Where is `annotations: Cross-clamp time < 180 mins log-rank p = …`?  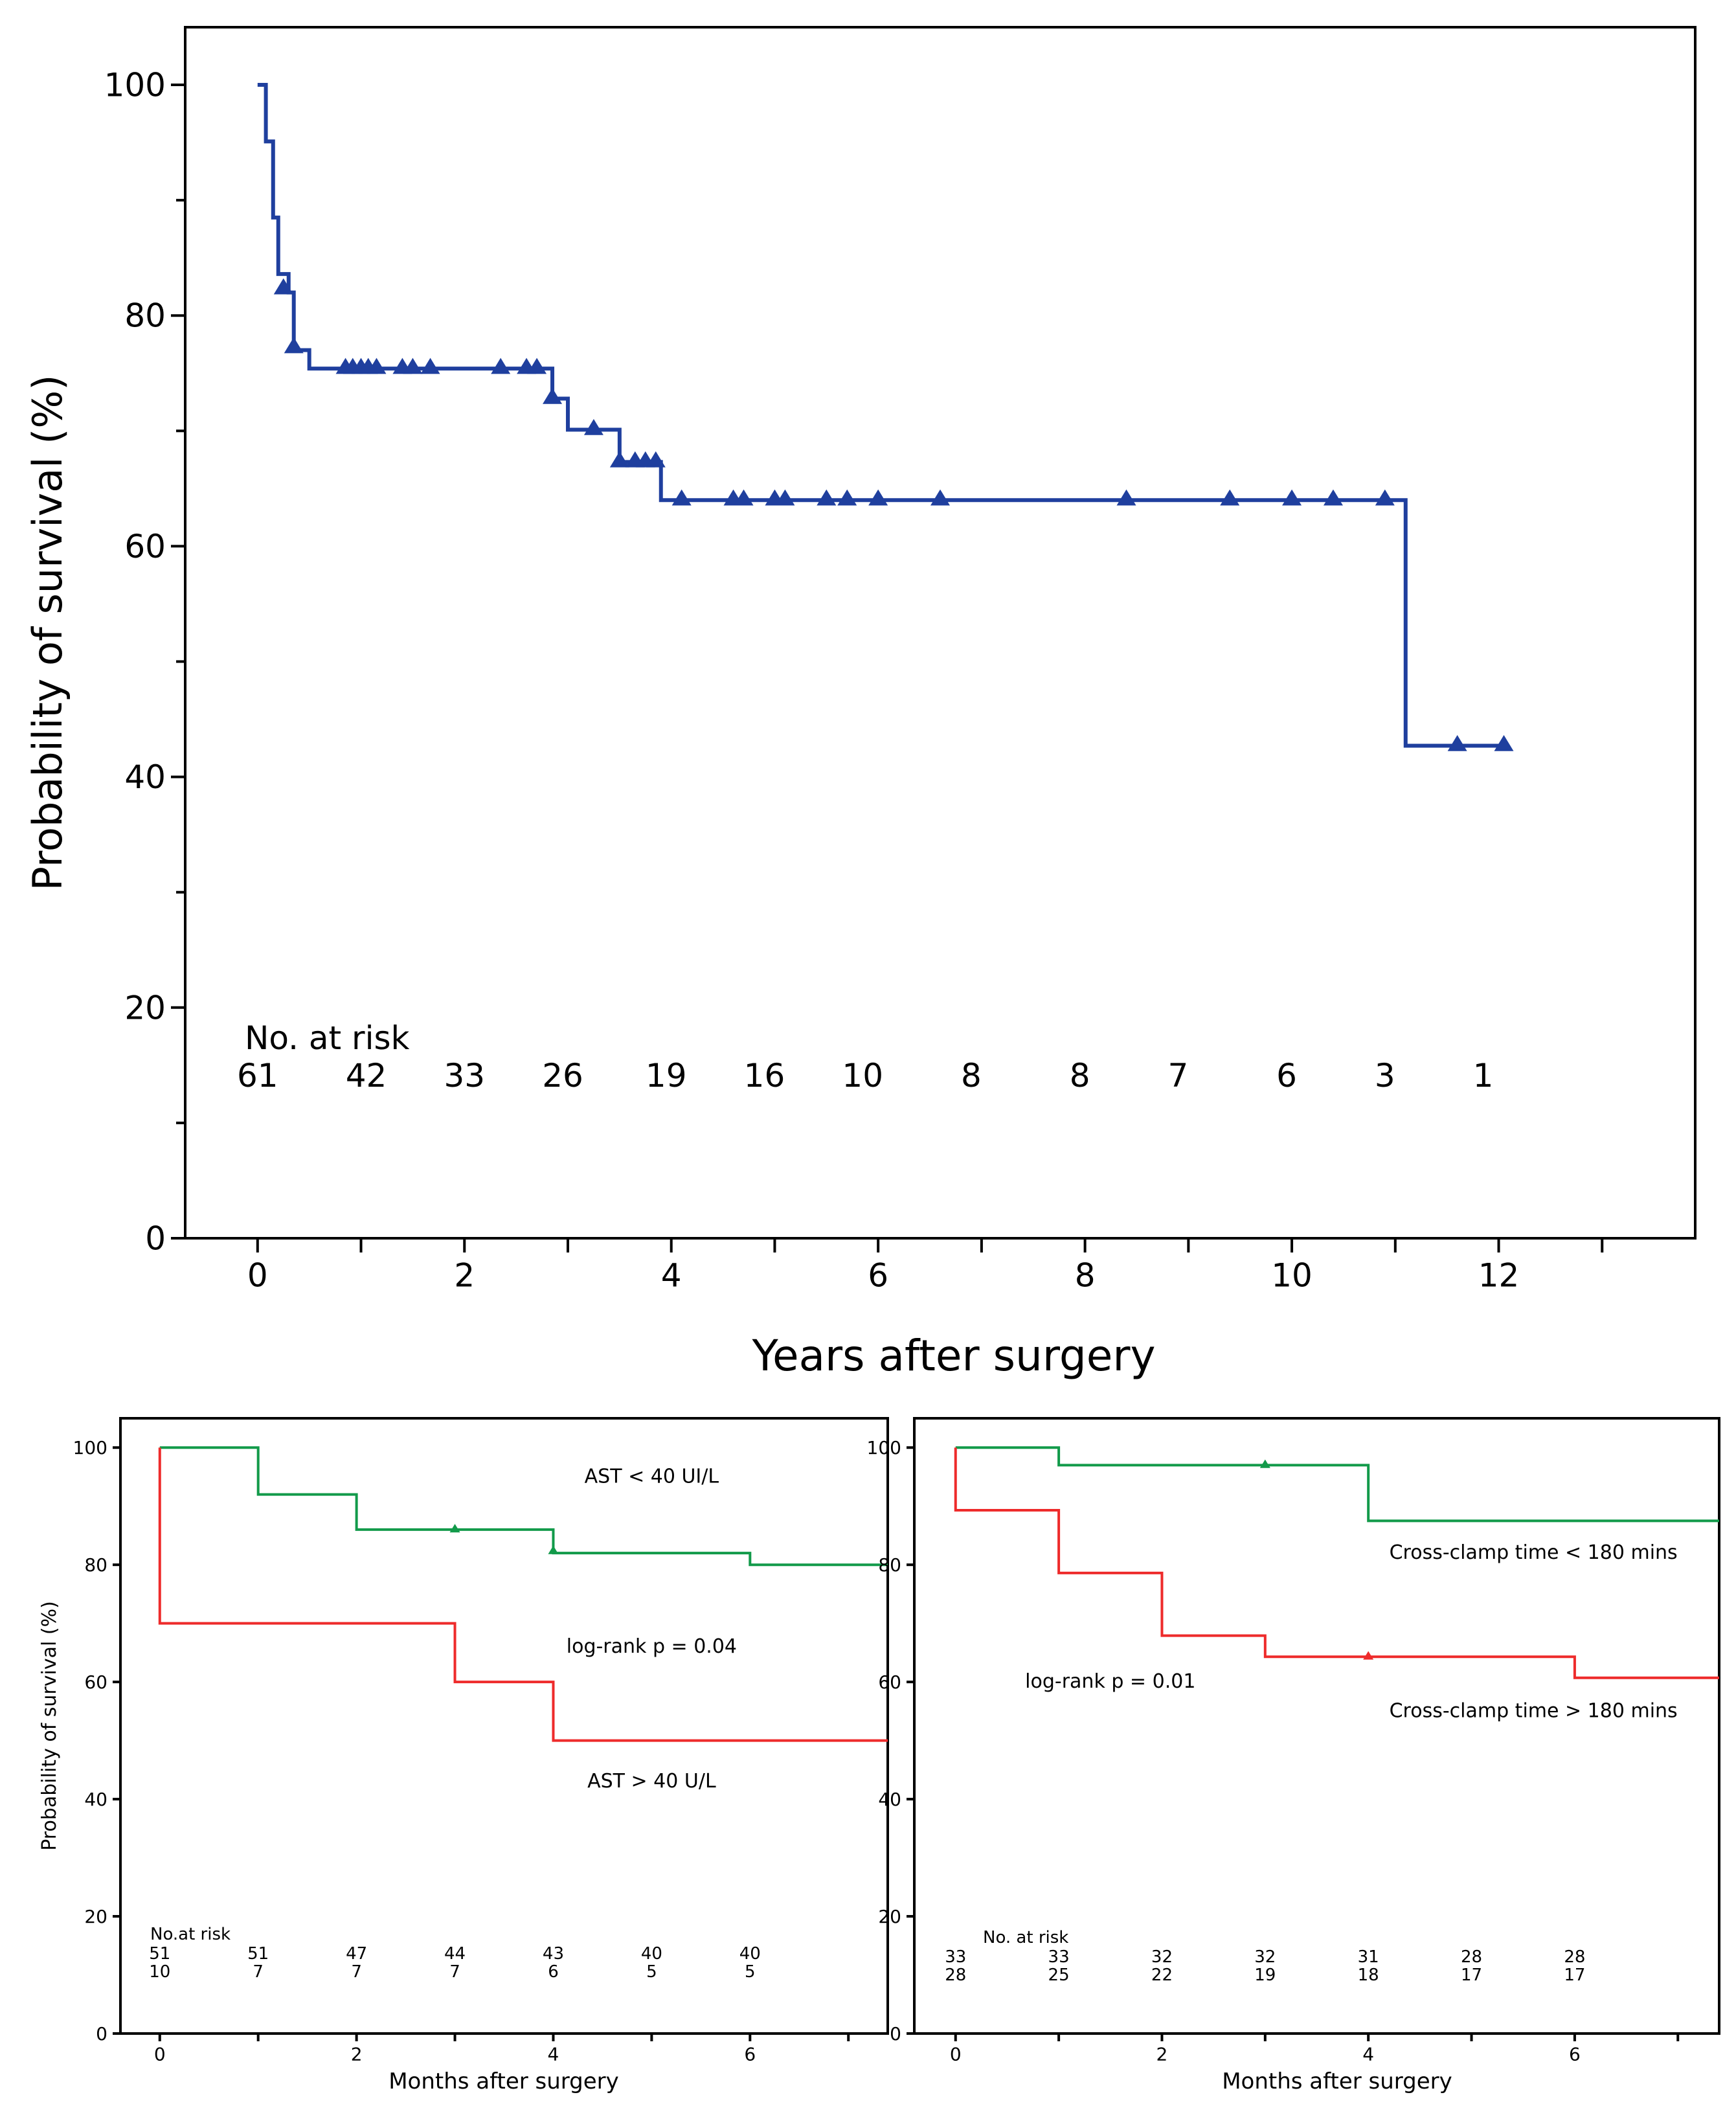
annotations: Cross-clamp time < 180 mins log-rank p = … is located at coordinates (1352, 1631).